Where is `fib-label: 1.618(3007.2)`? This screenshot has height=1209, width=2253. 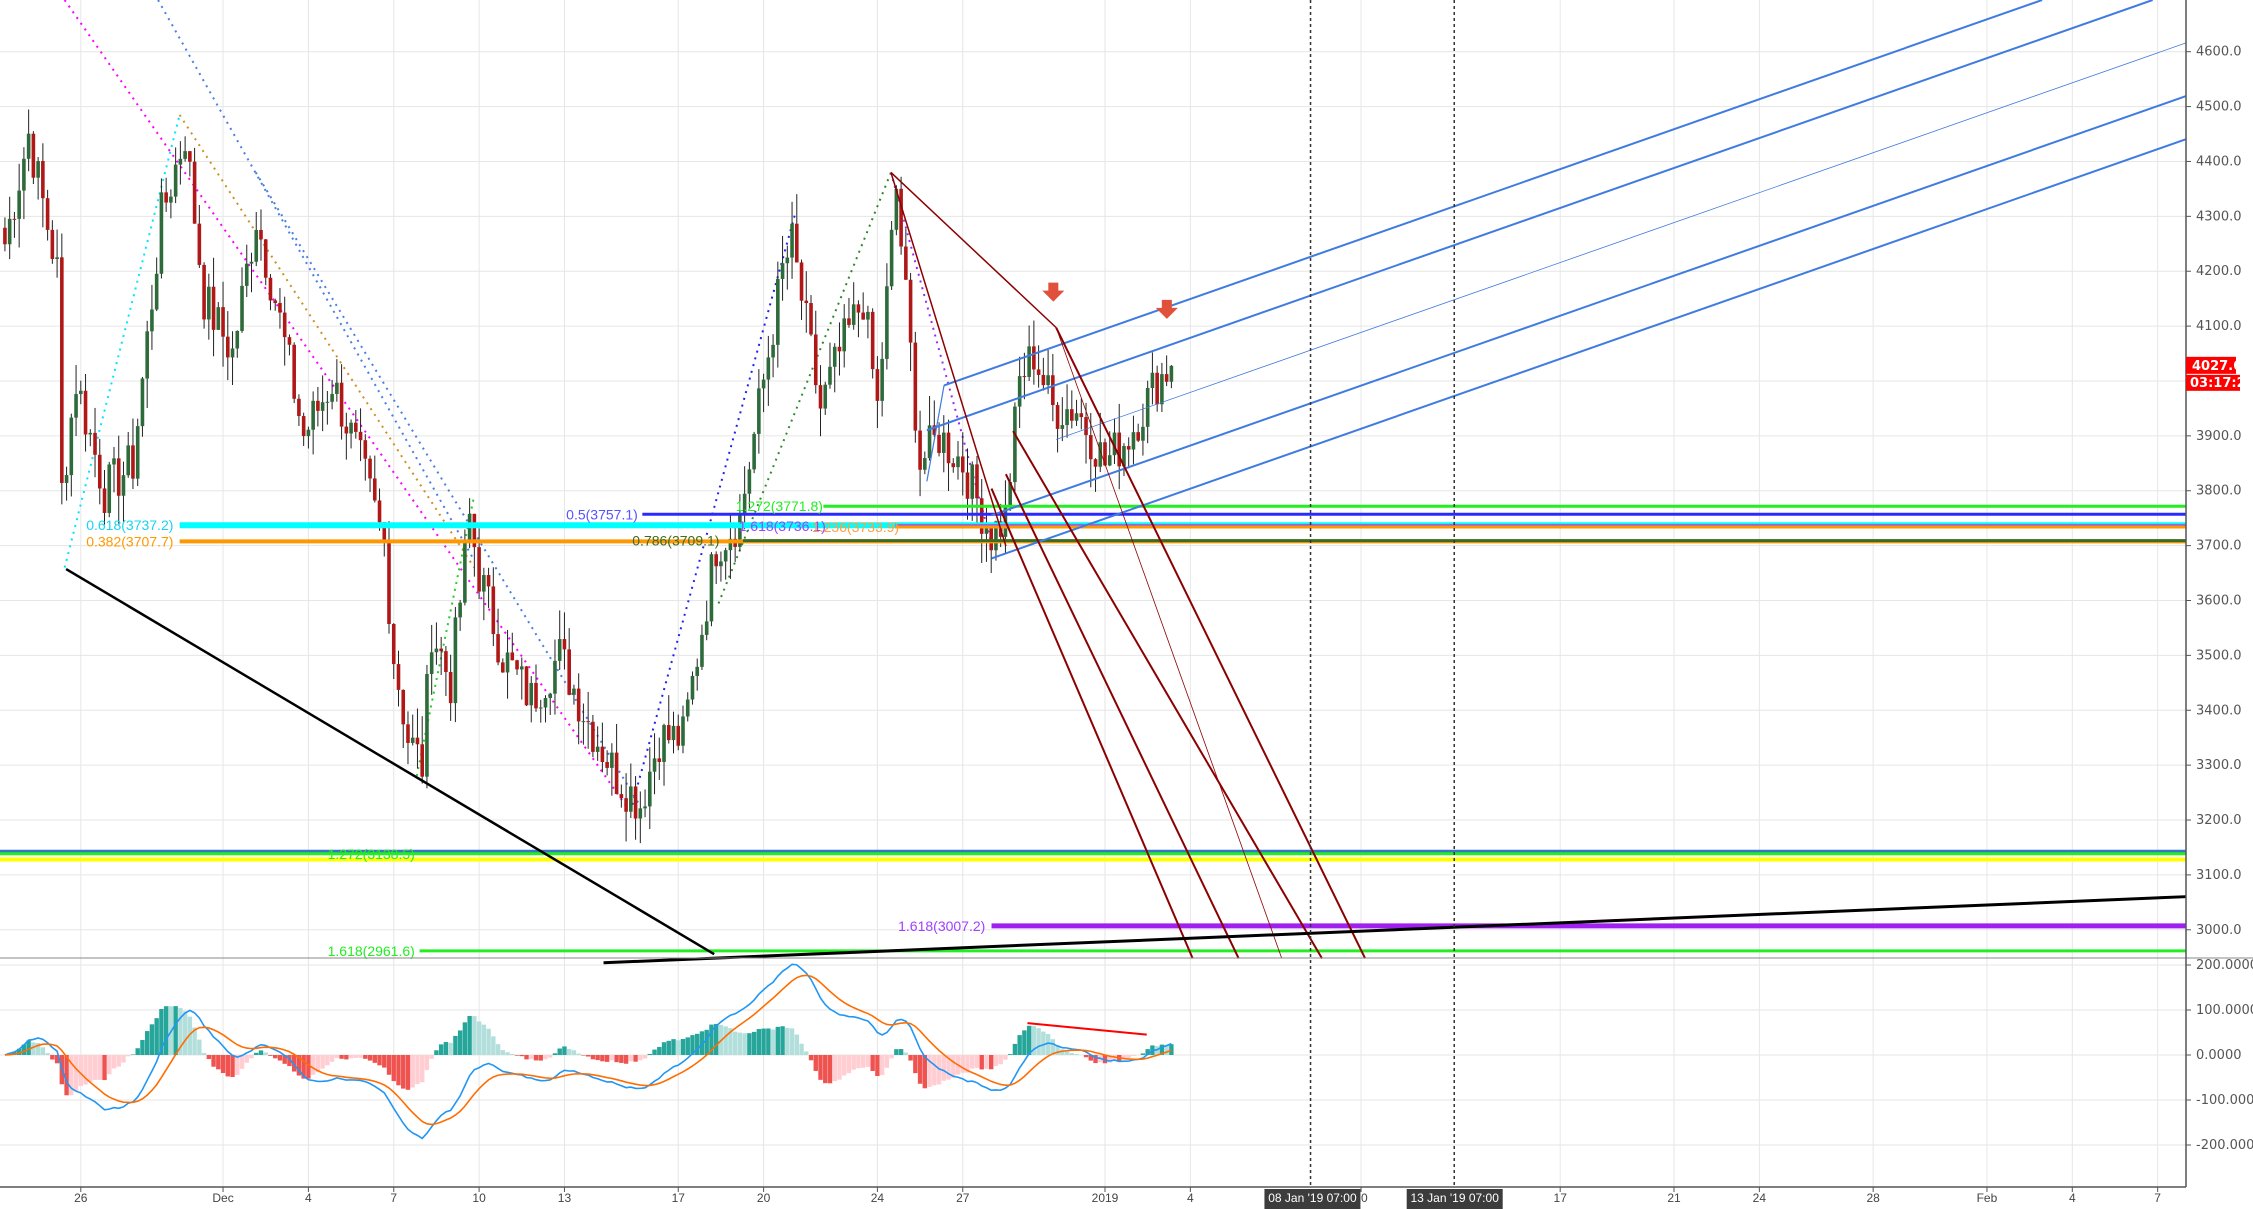
fib-label: 1.618(3007.2) is located at coordinates (941, 926).